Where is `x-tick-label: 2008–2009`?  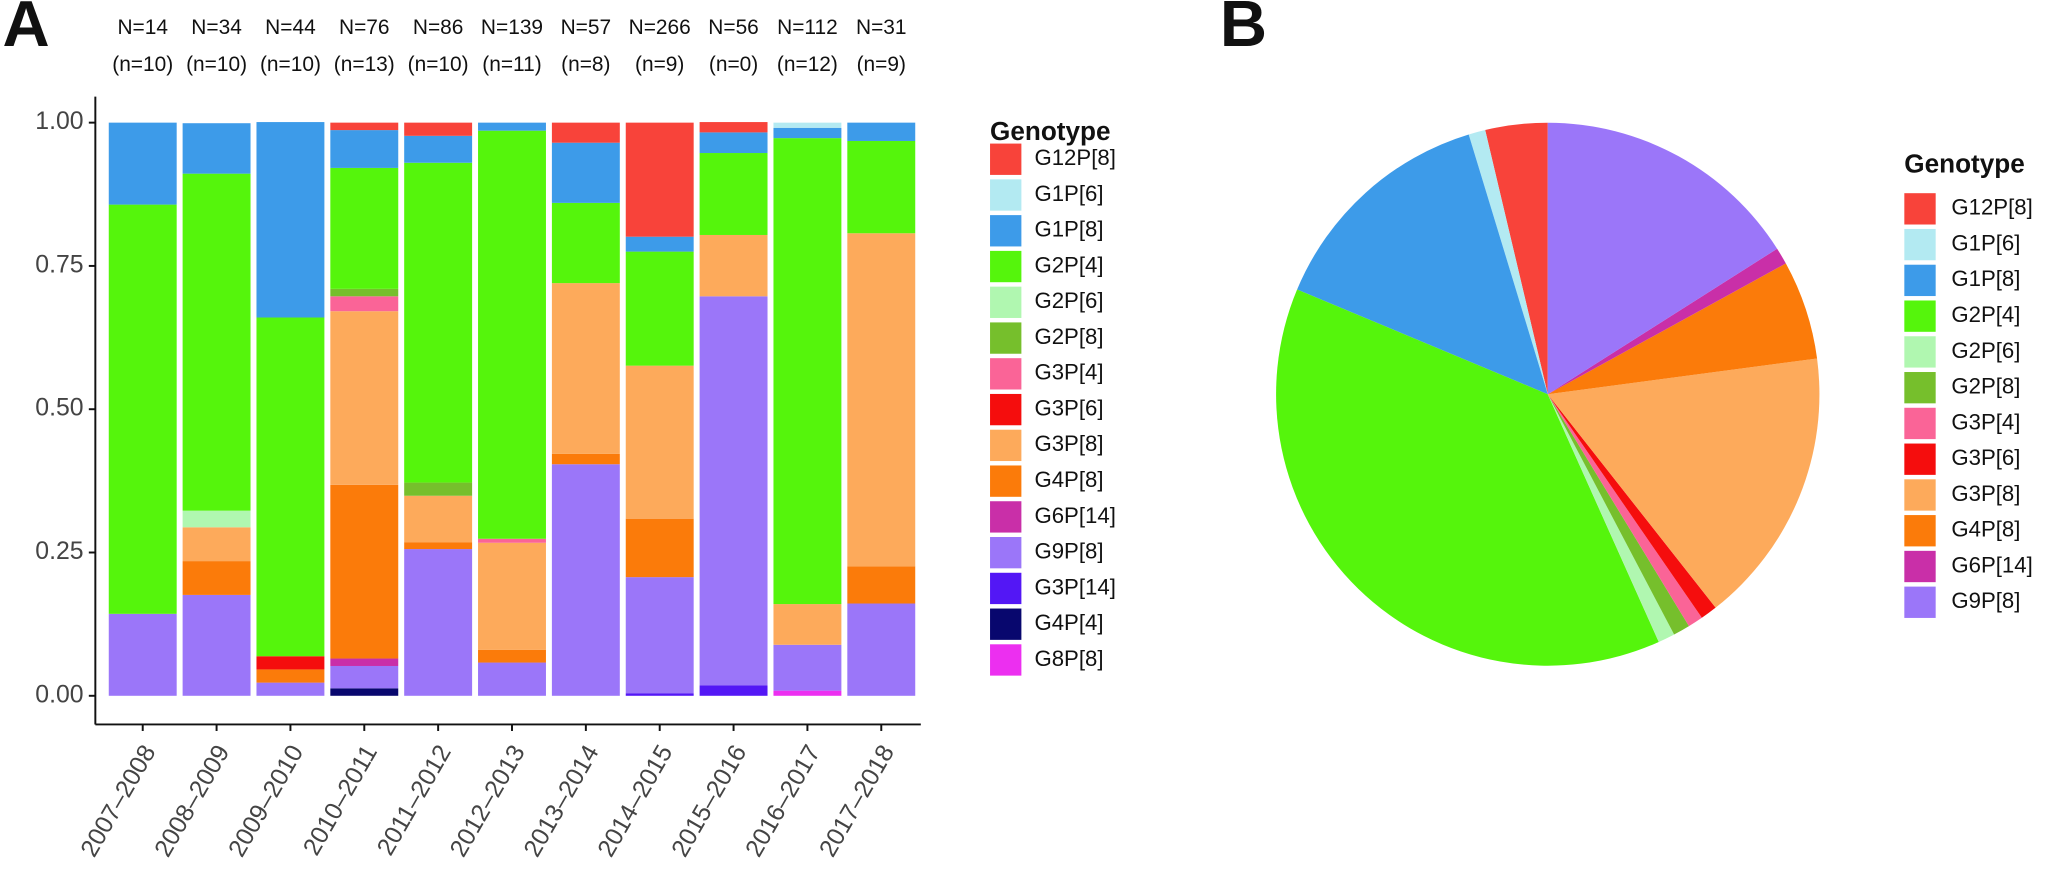 x-tick-label: 2008–2009 is located at coordinates (192, 801).